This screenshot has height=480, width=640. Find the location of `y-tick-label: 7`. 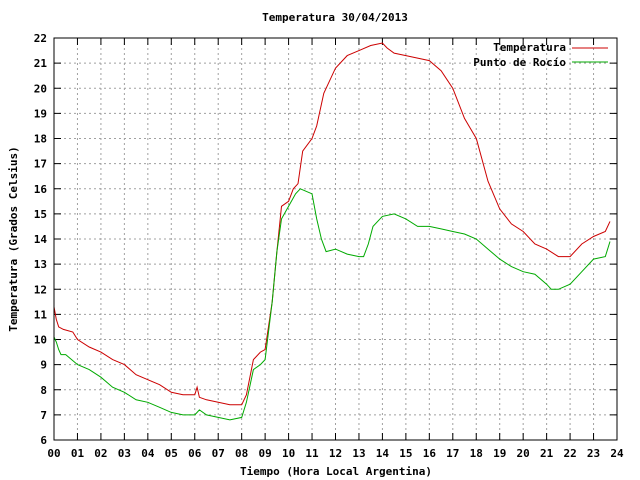

y-tick-label: 7 is located at coordinates (43, 415).